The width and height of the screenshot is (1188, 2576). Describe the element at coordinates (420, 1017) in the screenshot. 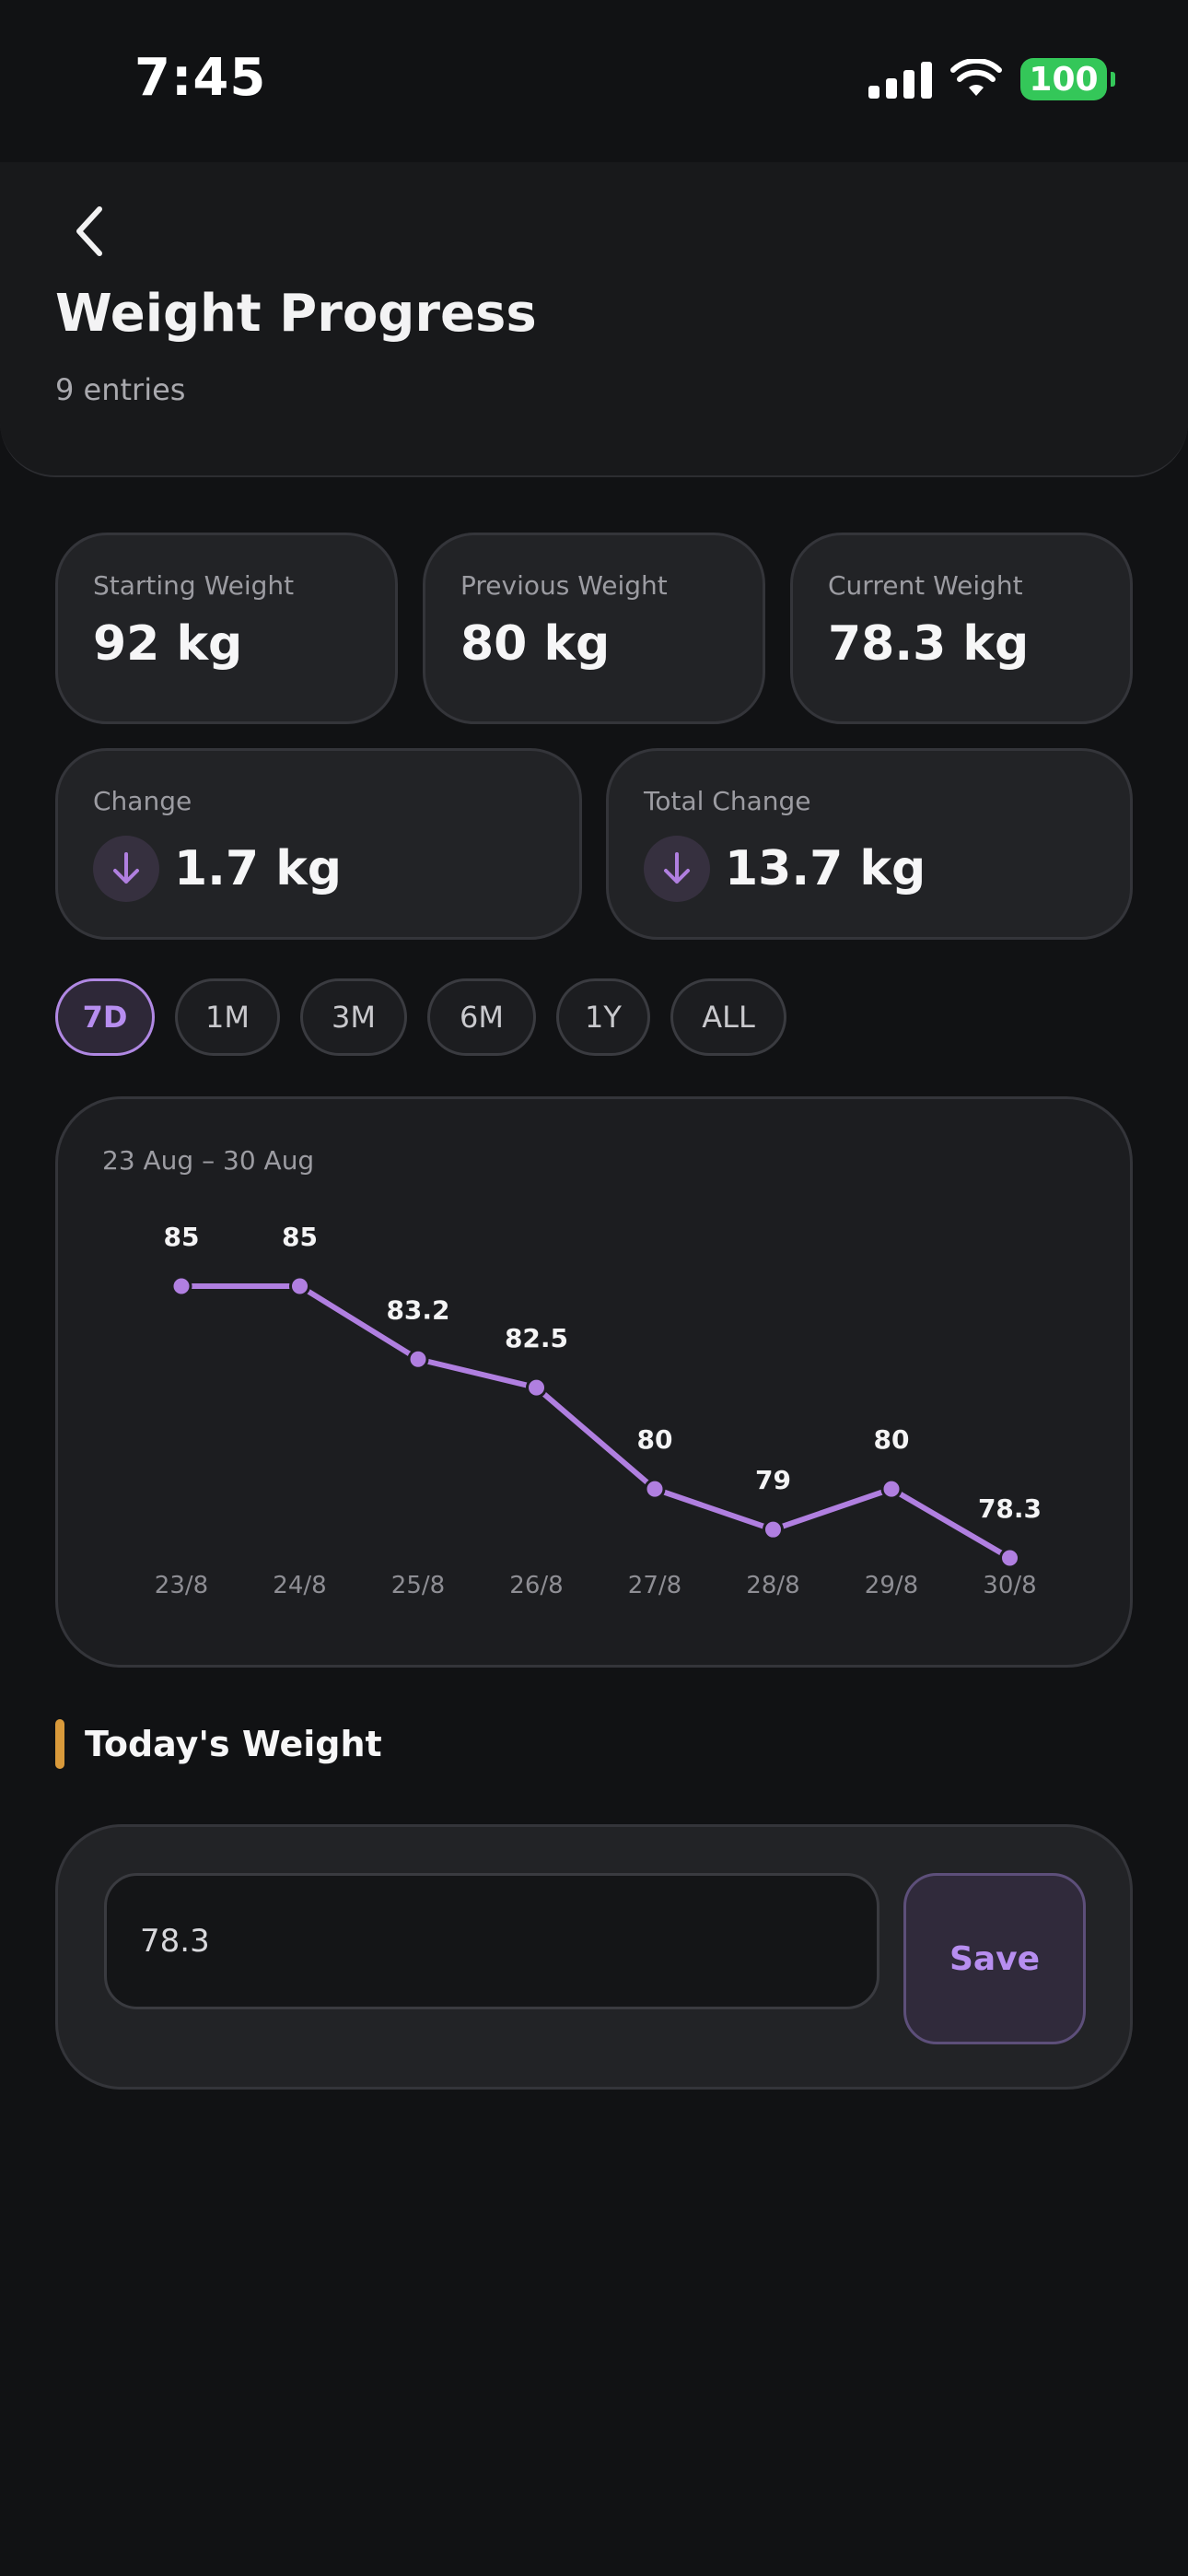

I see `range-tabs: 7D 1M 3M 6M 1Y ALL` at that location.